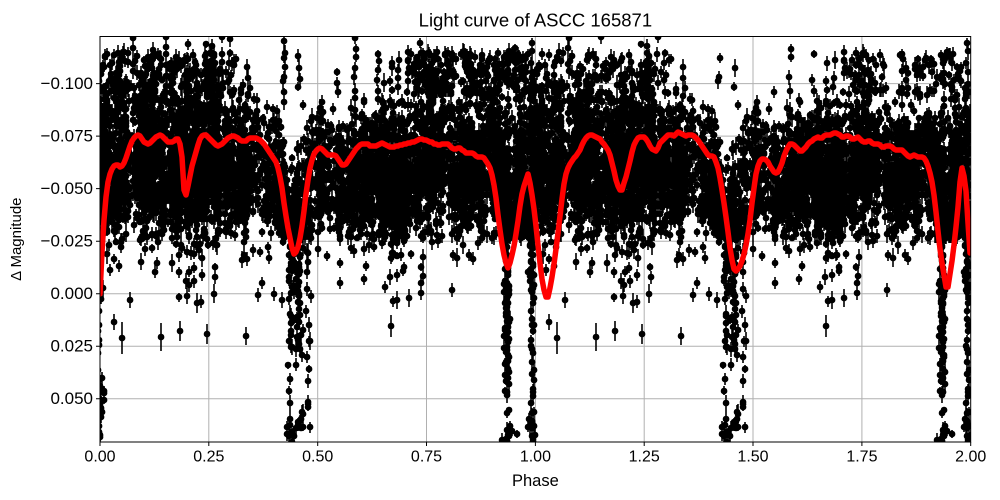 The height and width of the screenshot is (500, 1000). What do you see at coordinates (16, 238) in the screenshot?
I see `svg-text: Δ Magnitude` at bounding box center [16, 238].